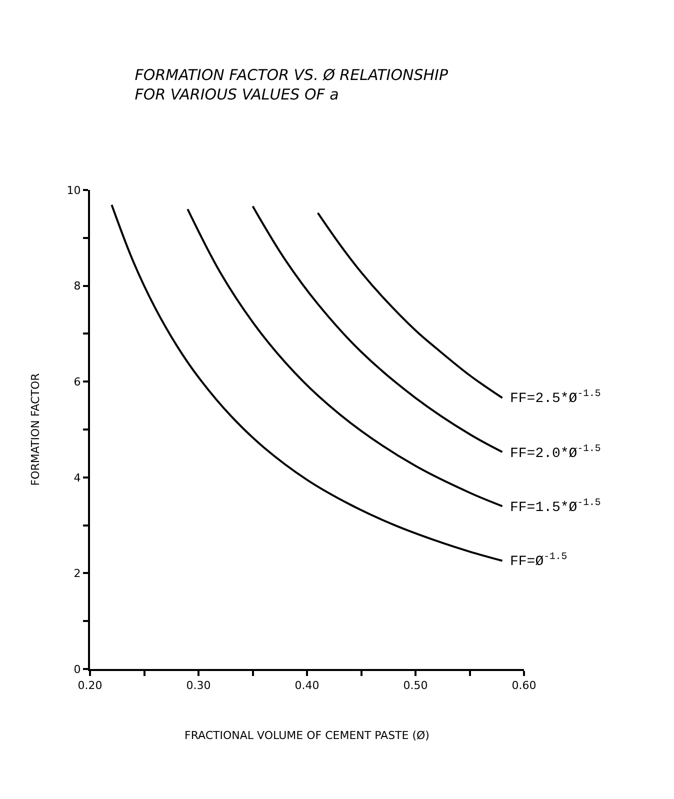 This screenshot has width=674, height=799. What do you see at coordinates (555, 397) in the screenshot?
I see `series-label: FF=2.5*Ø$^{-1.5}$` at bounding box center [555, 397].